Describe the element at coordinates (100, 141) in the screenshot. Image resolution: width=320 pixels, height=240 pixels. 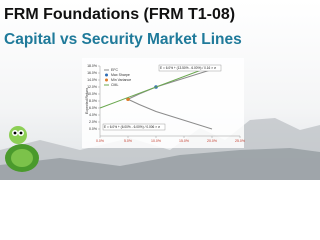
I see `x-tick-label: 0.0%` at that location.